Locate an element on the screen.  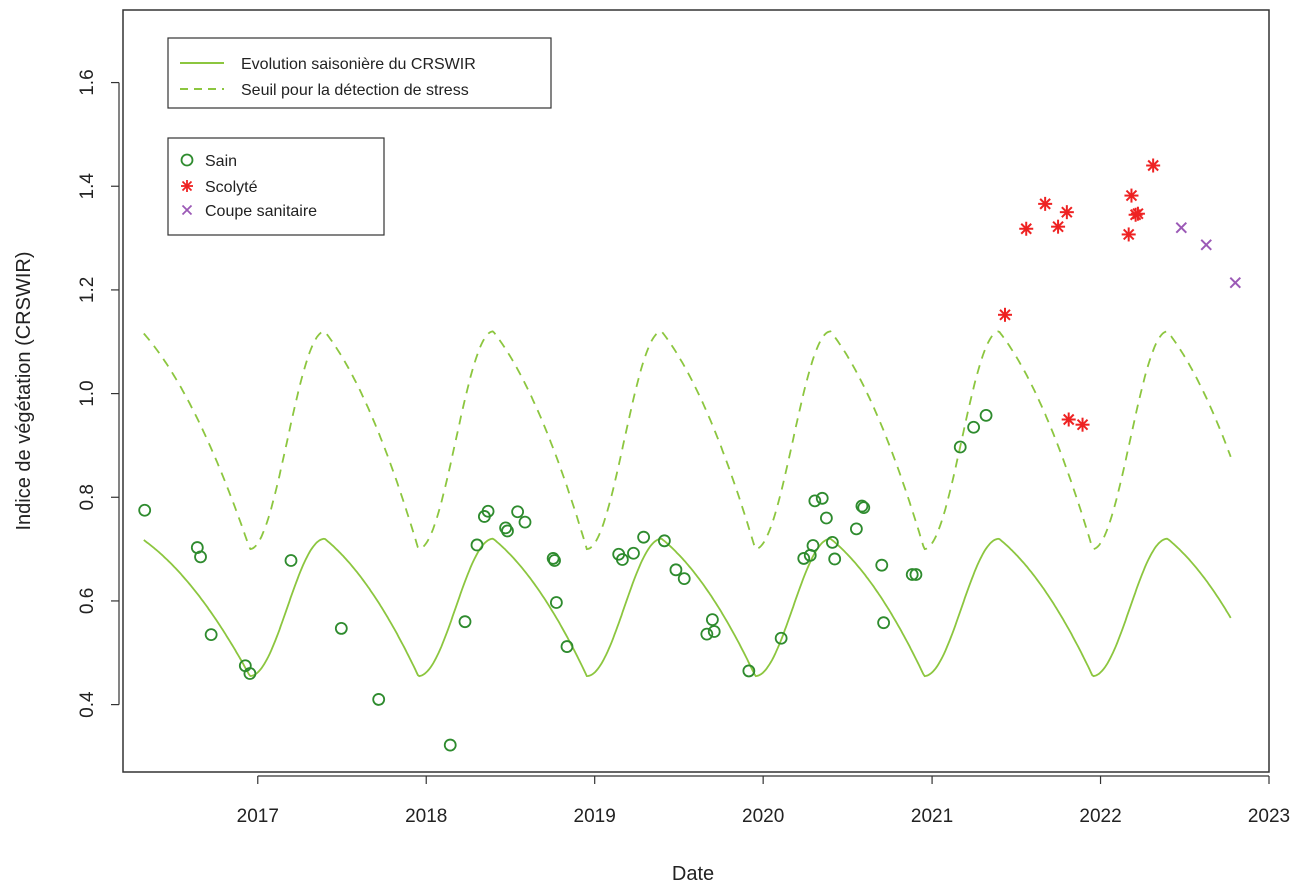
x-axis: 2017 2018 2019 2020 2021 2022 2023 is located at coordinates (763, 801).